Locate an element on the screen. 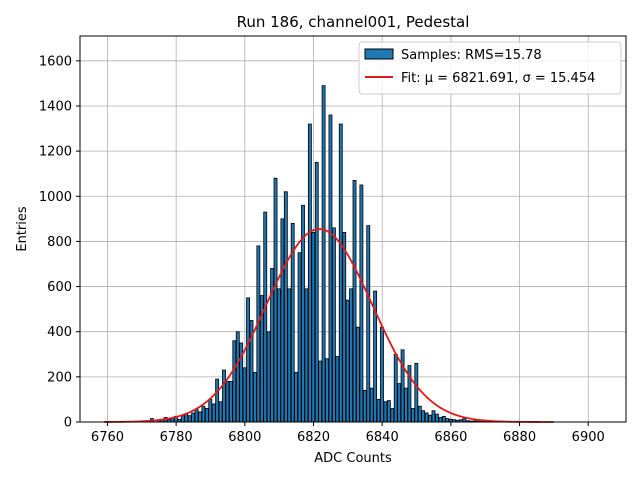 Image resolution: width=640 pixels, height=480 pixels. x-tick-label: 6900 is located at coordinates (588, 437).